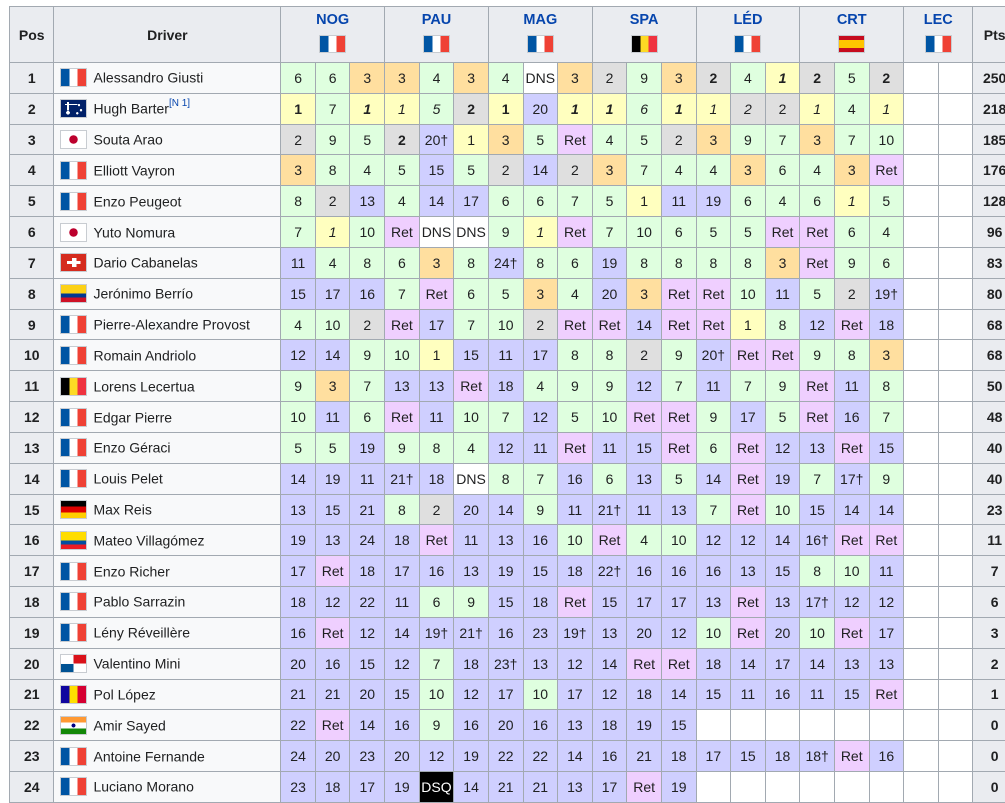 Image resolution: width=1005 pixels, height=803 pixels. I want to click on driver-name-link: Valentino Mini, so click(136, 664).